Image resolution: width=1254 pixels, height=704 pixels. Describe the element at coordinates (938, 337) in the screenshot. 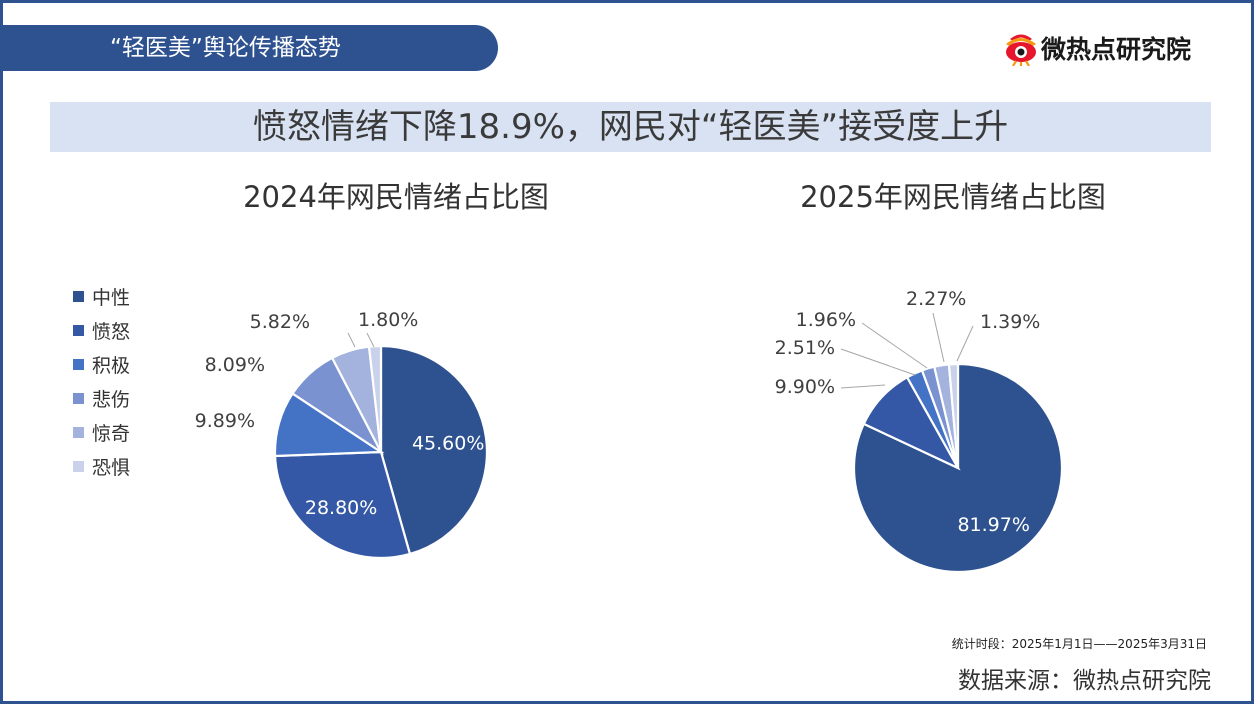

I see `pie-2025-leader-surprise` at that location.